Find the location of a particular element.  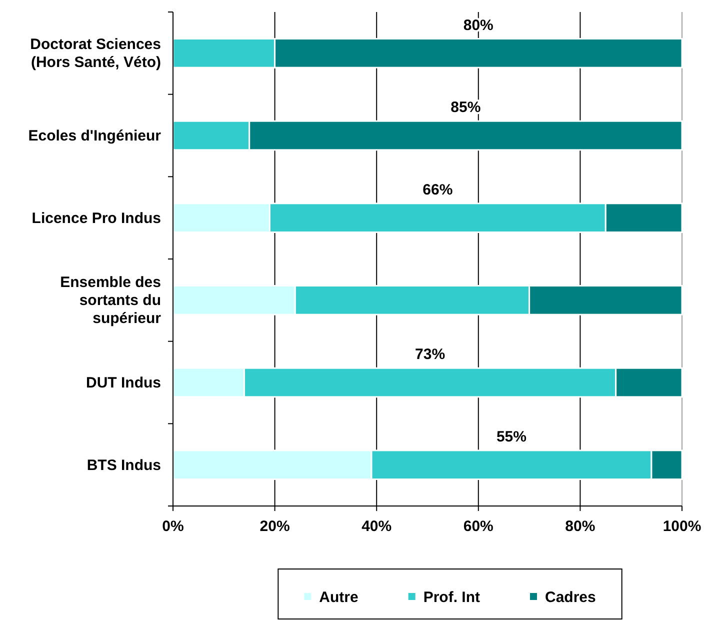

y-tick-label: Ensemble des sortants du supérieur is located at coordinates (111, 301).